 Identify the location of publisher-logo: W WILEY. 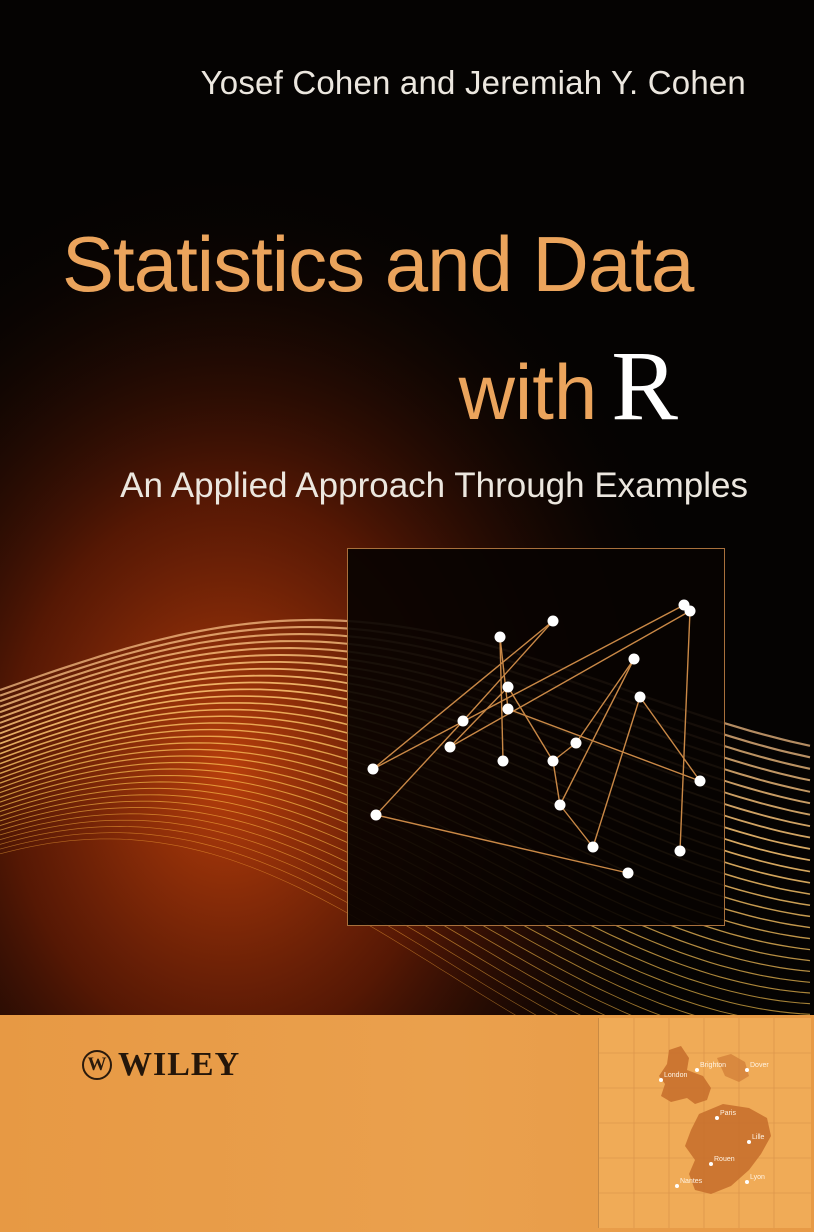
(161, 1065).